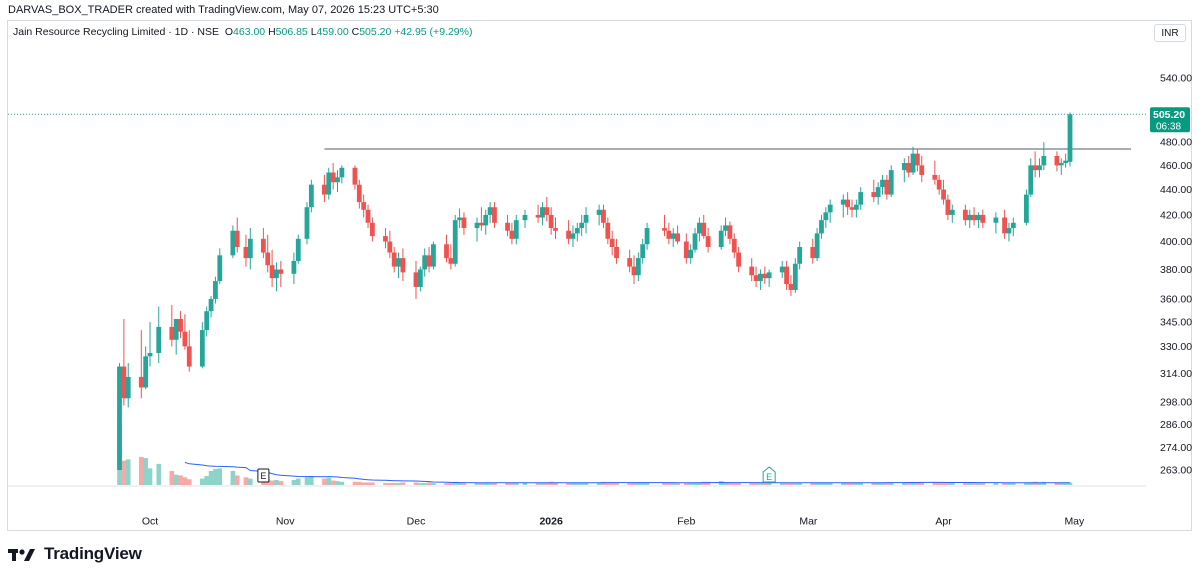 This screenshot has height=576, width=1199. Describe the element at coordinates (1176, 242) in the screenshot. I see `y-tick-label: 400.00` at that location.